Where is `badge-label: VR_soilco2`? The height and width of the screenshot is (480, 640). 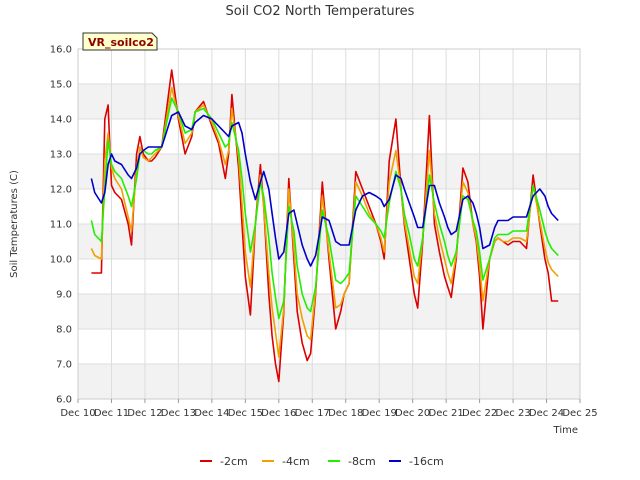 badge-label: VR_soilco2 is located at coordinates (121, 42).